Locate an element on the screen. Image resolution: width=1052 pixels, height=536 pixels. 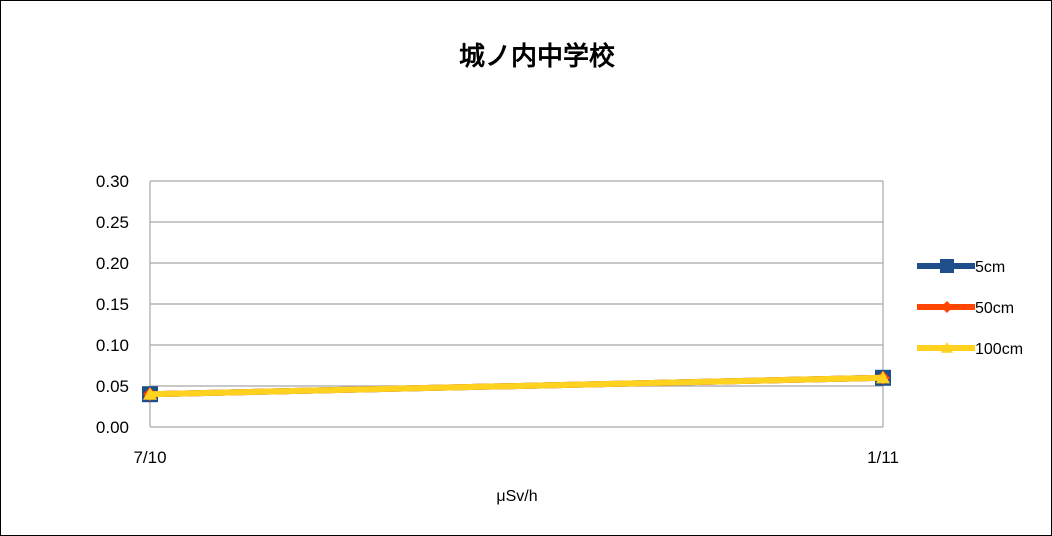
y-tick-label: 0.05 is located at coordinates (112, 386).